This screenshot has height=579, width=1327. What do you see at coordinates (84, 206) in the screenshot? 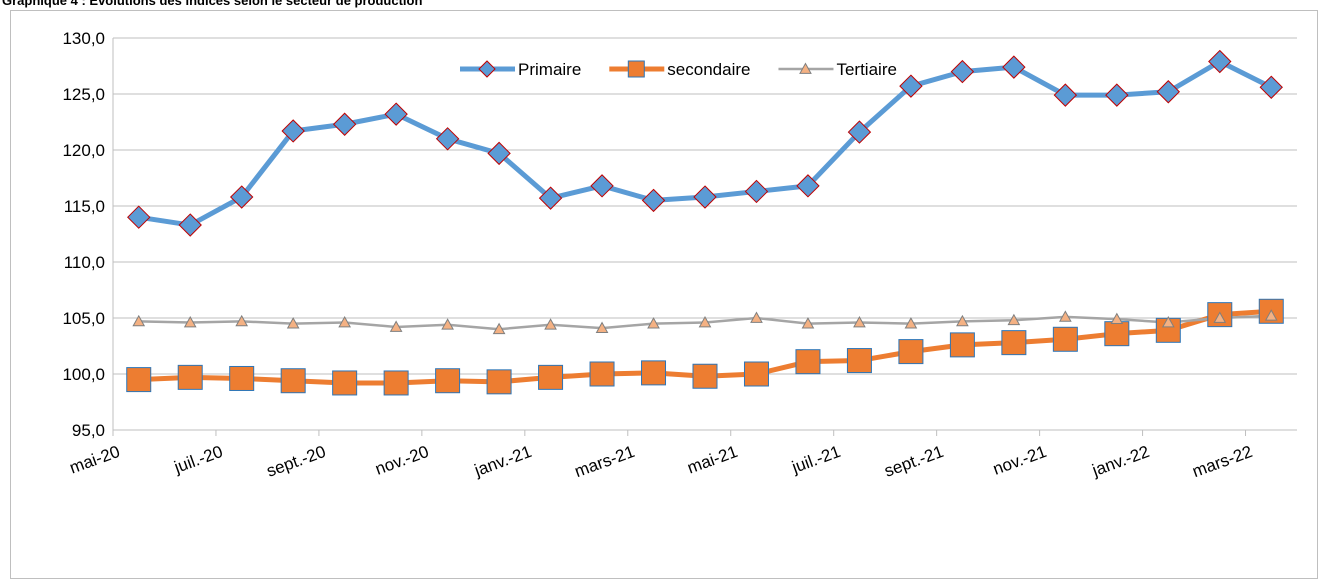
I see `y-tick-label: 115,0` at bounding box center [84, 206].